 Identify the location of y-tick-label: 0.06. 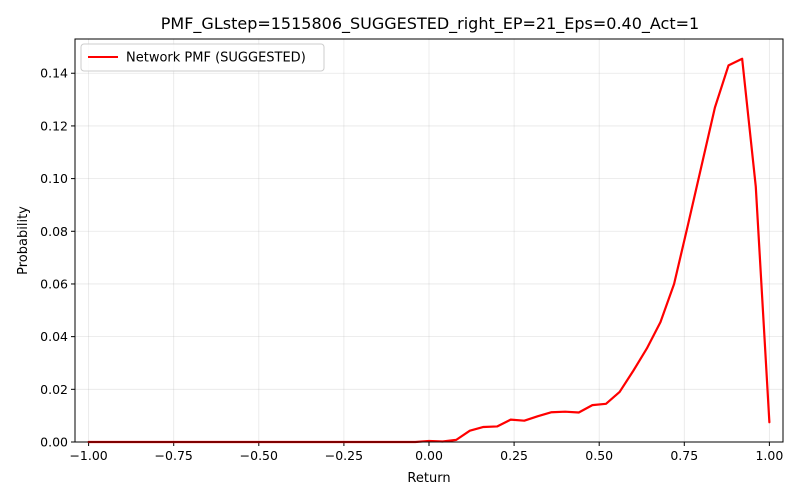
(54, 283).